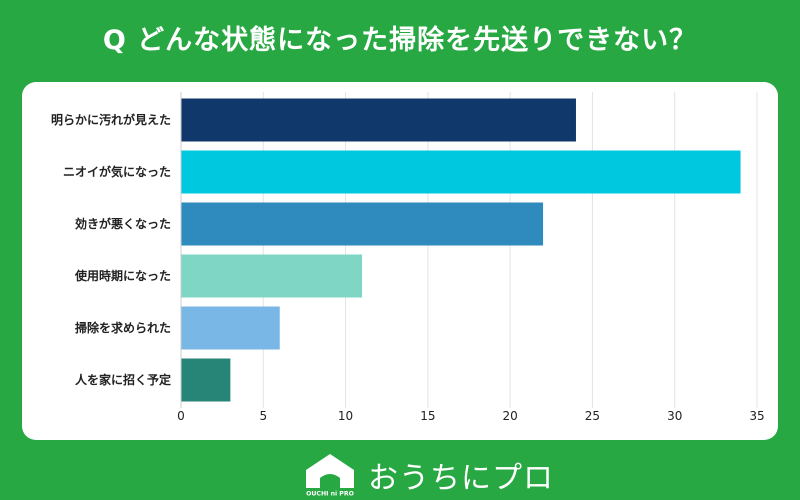 This screenshot has height=500, width=800. What do you see at coordinates (122, 275) in the screenshot?
I see `category-label: 使用時期になった` at bounding box center [122, 275].